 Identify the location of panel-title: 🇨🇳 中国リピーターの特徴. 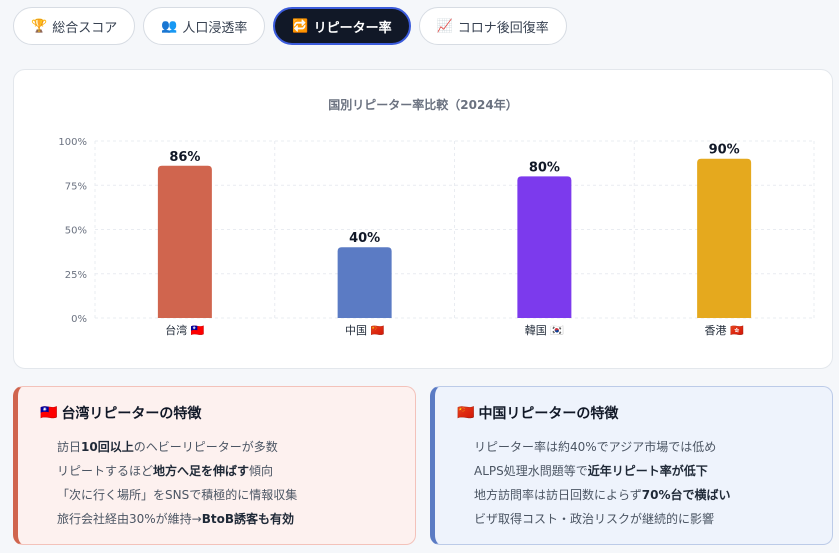
(634, 413).